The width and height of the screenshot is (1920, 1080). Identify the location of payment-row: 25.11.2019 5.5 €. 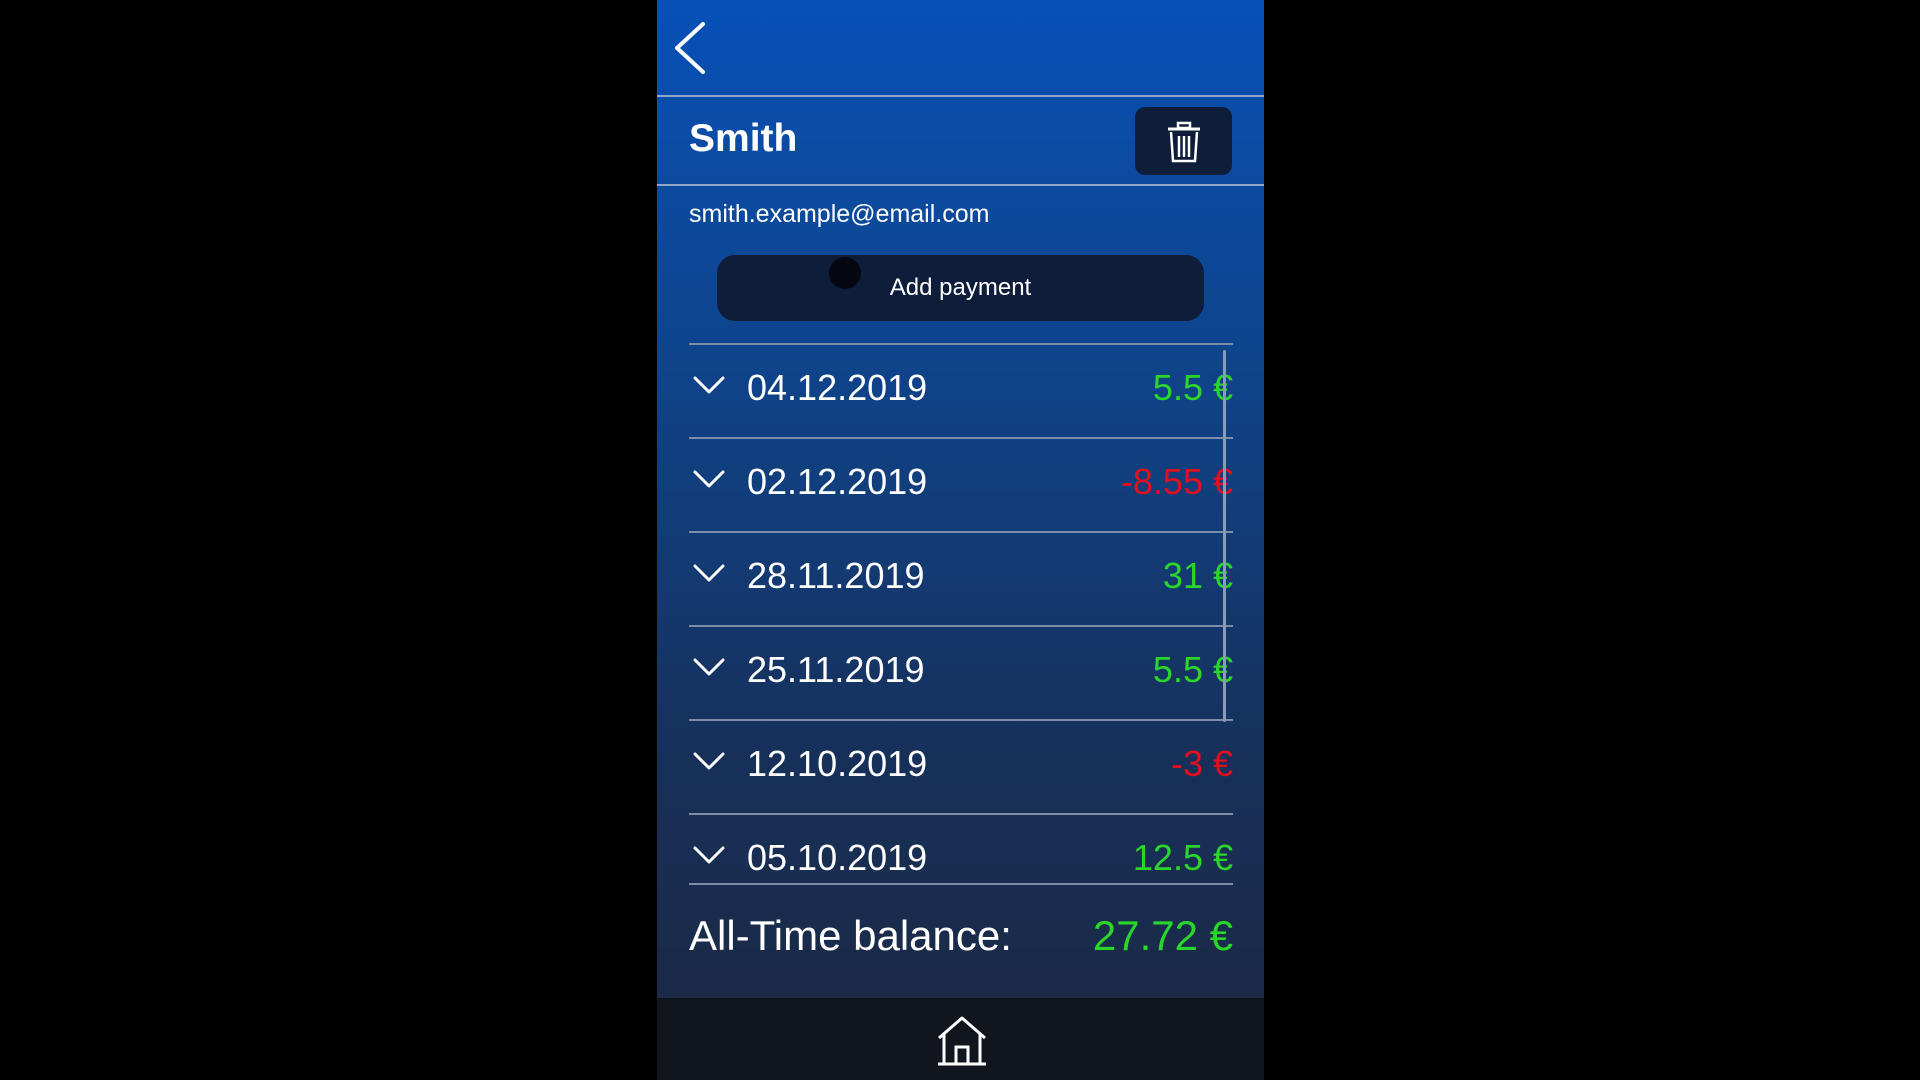
(961, 672).